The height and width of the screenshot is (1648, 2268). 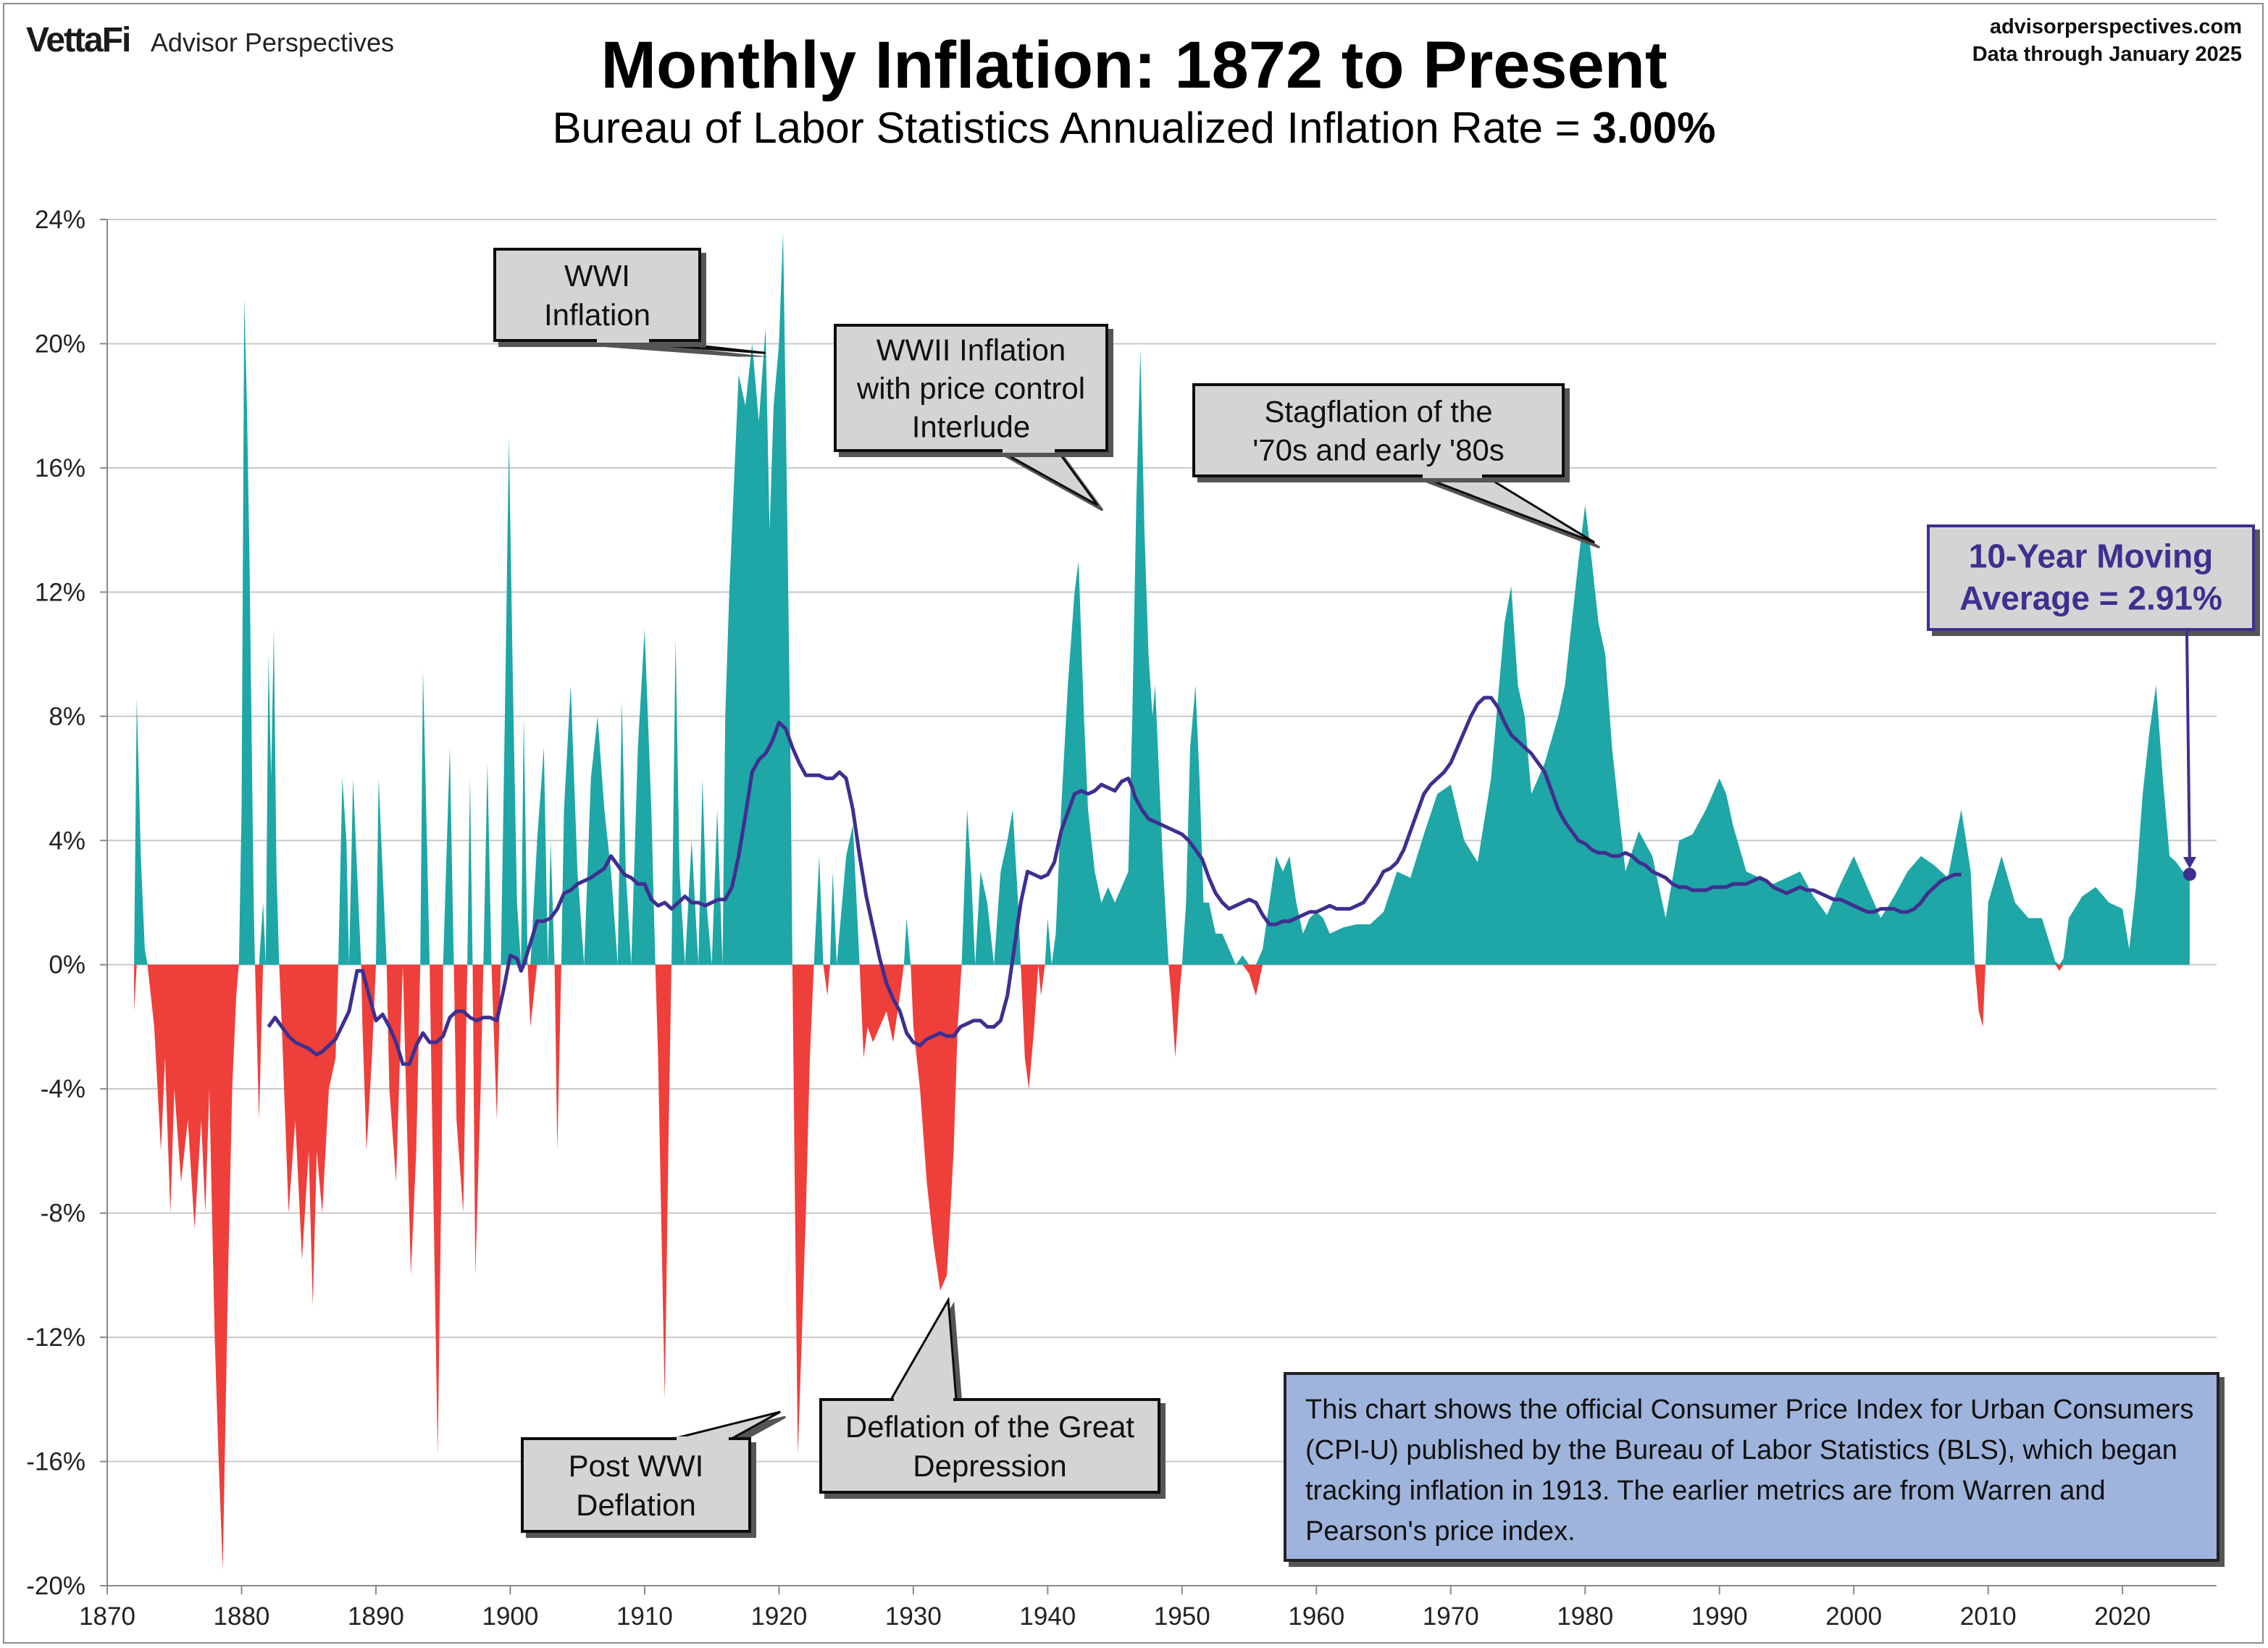 What do you see at coordinates (597, 315) in the screenshot?
I see `callout-line: Inflation` at bounding box center [597, 315].